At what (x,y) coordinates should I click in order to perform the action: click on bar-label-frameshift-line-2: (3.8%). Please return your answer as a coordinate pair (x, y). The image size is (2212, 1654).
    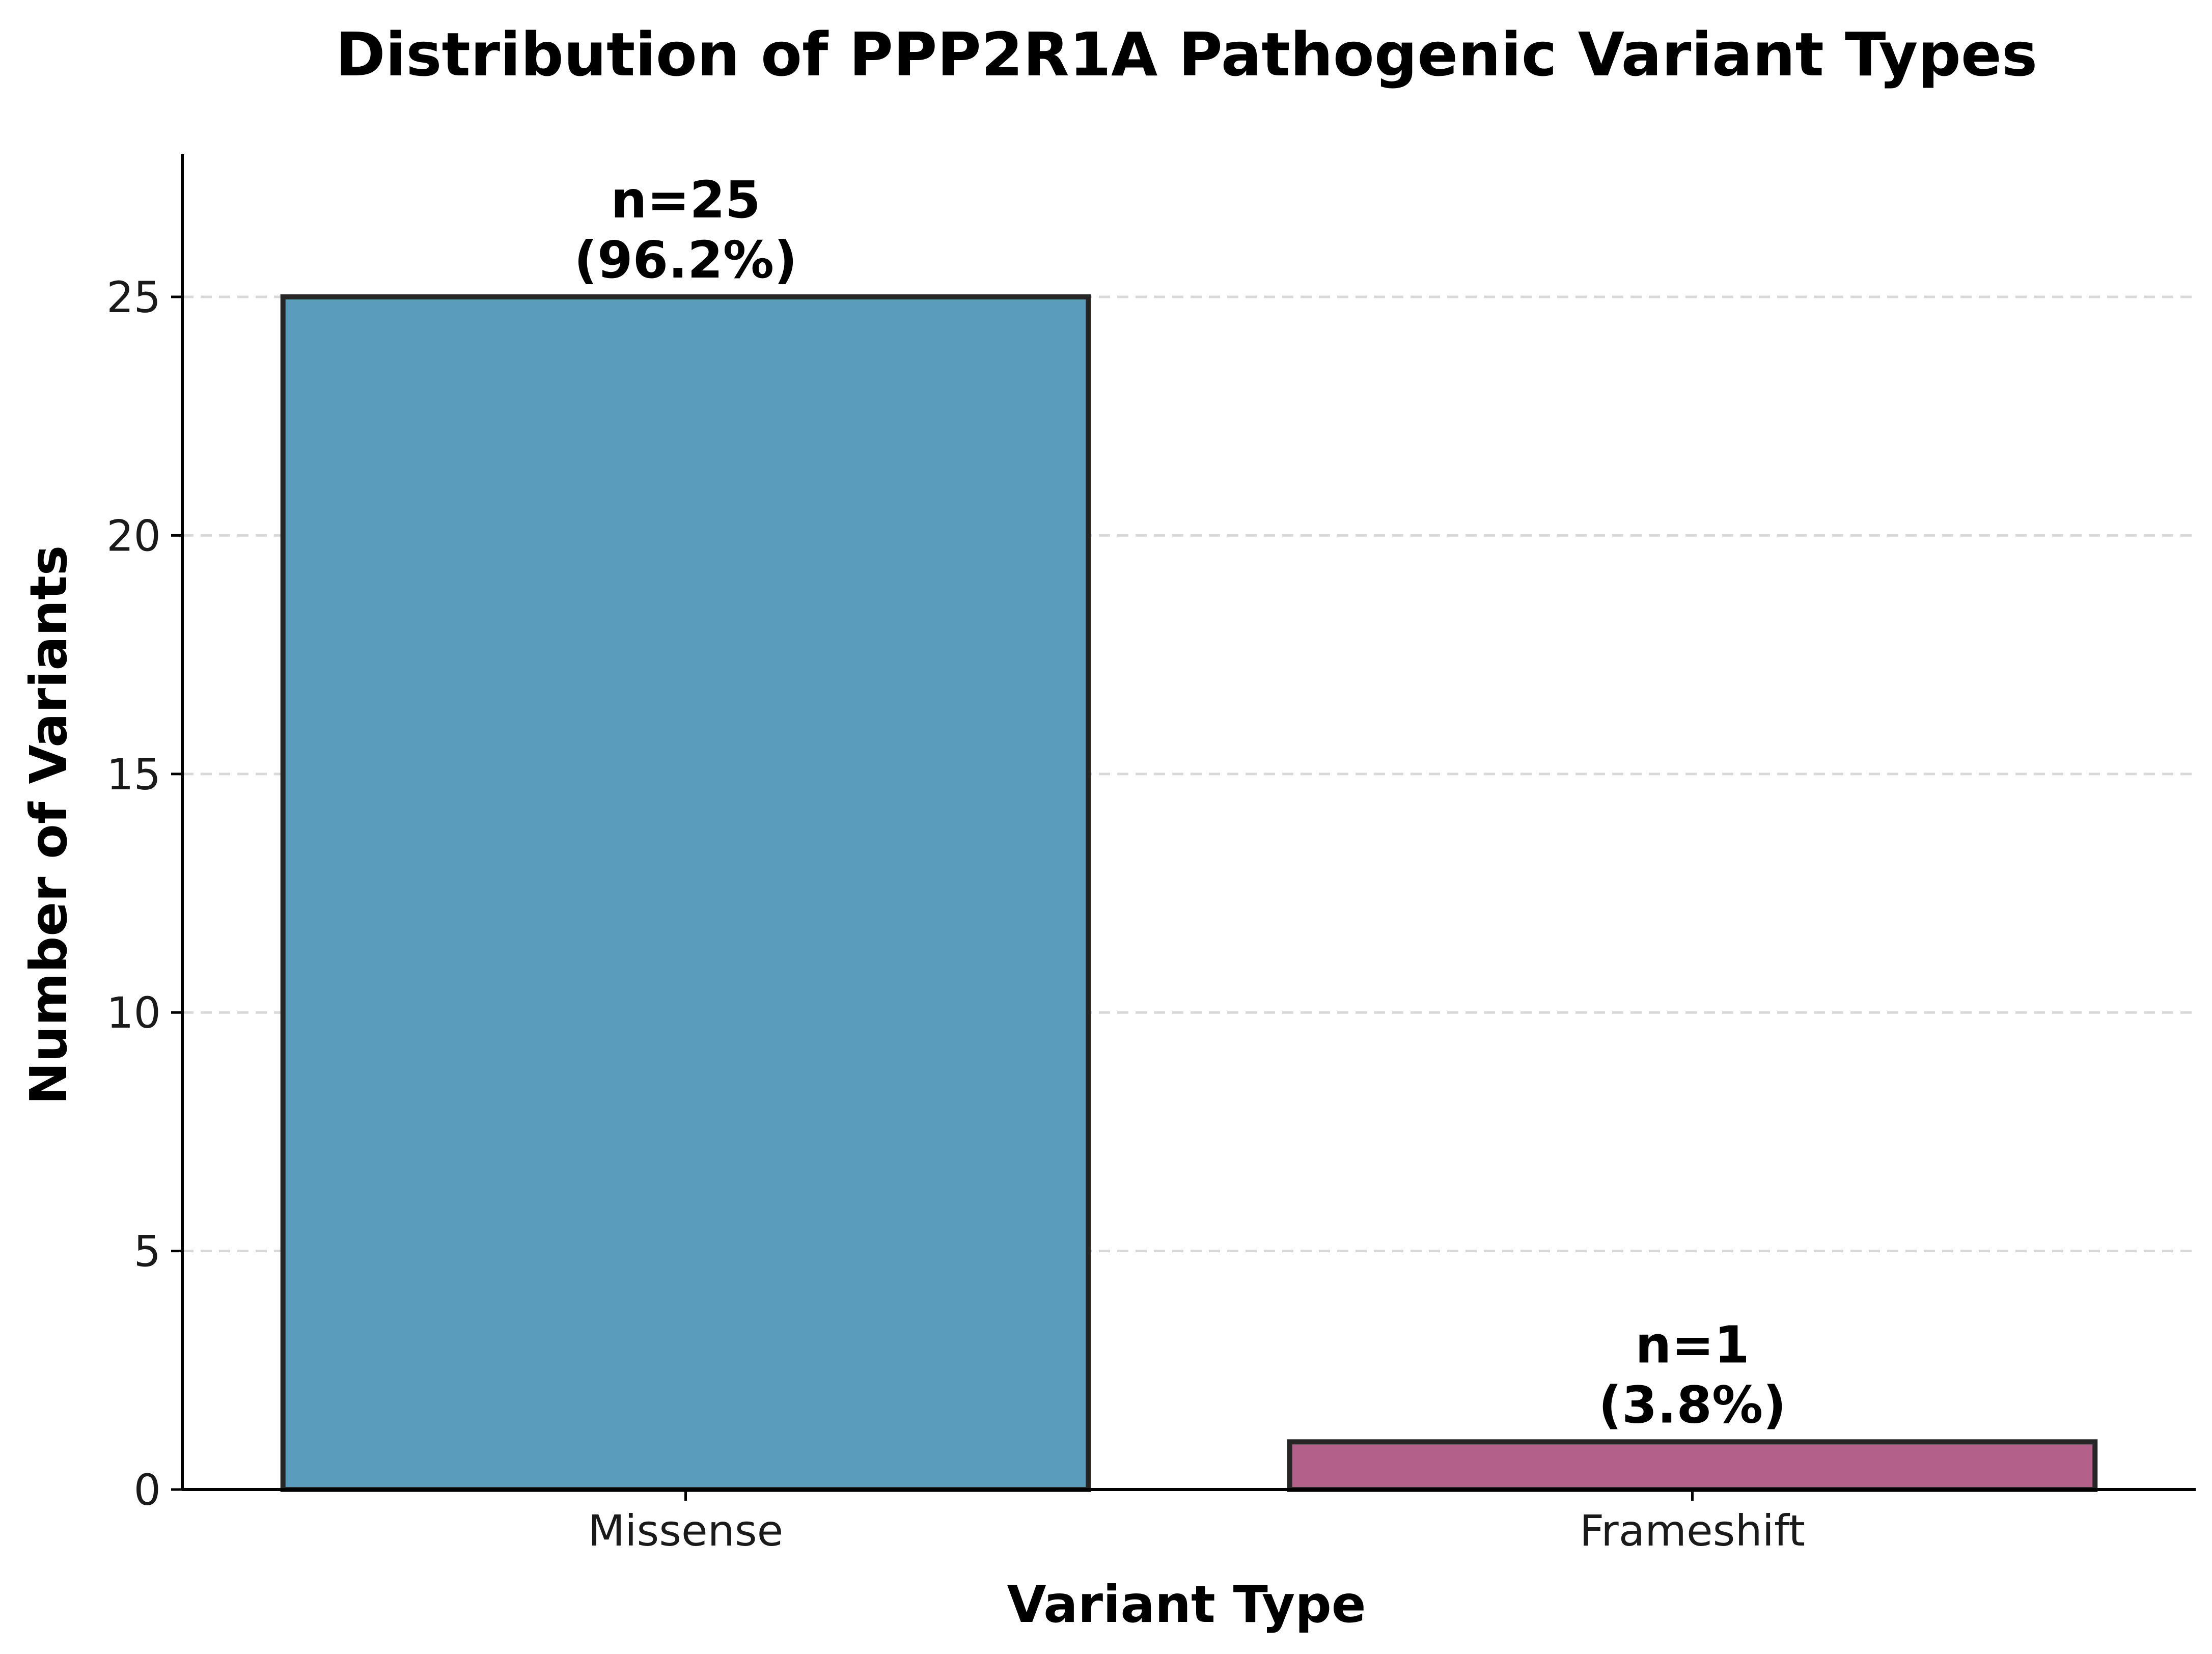
    Looking at the image, I should click on (1692, 1405).